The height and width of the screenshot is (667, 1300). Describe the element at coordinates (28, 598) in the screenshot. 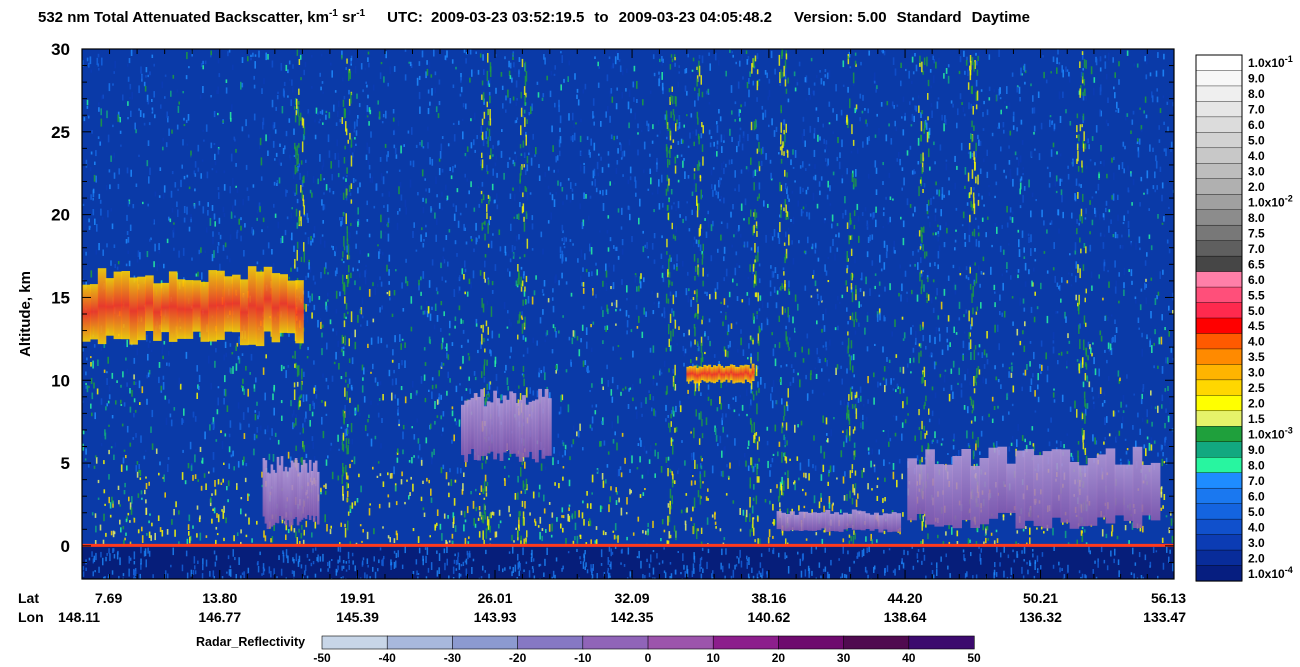

I see `lat-row-label: Lat` at that location.